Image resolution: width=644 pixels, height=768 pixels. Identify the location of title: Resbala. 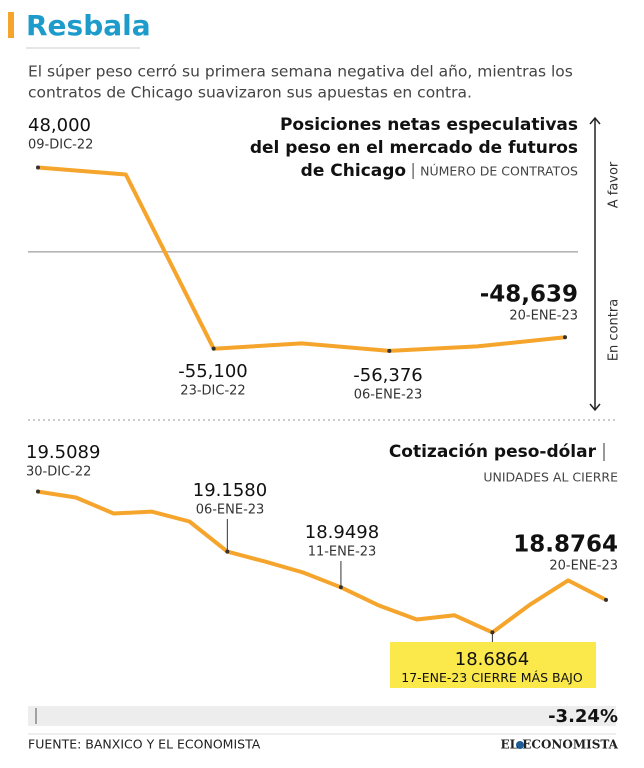
(88, 25).